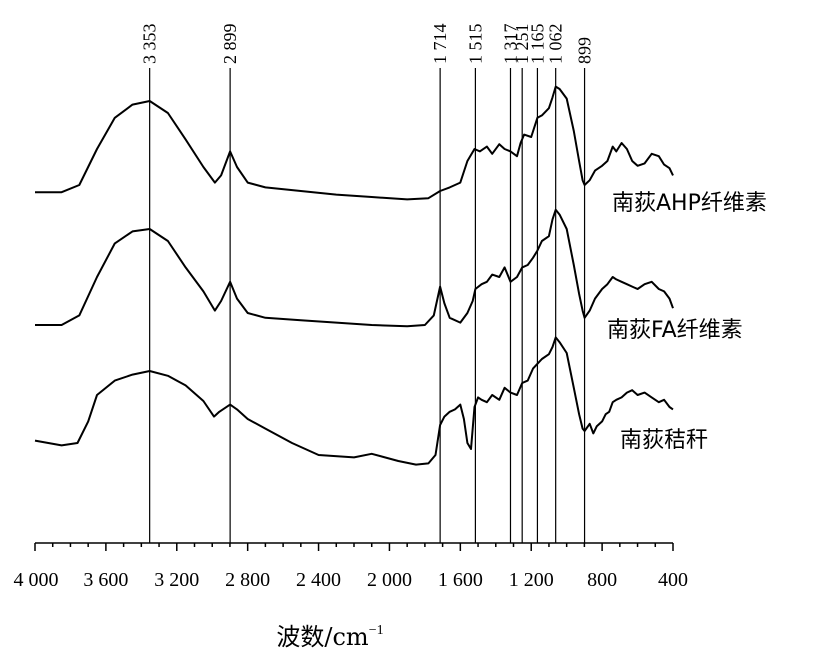 The height and width of the screenshot is (664, 818). What do you see at coordinates (689, 203) in the screenshot?
I see `label-ahp-cellulose: 南荻AHP纤维素` at bounding box center [689, 203].